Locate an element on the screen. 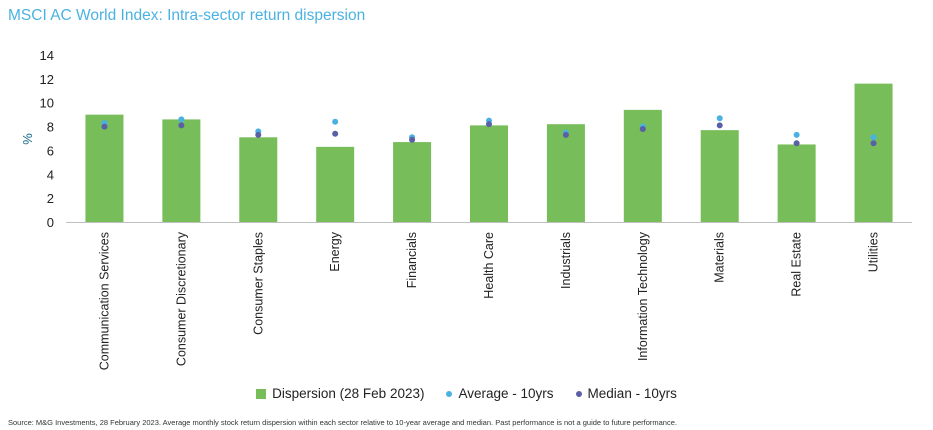 This screenshot has width=933, height=430. legend-swatch-median is located at coordinates (578, 393).